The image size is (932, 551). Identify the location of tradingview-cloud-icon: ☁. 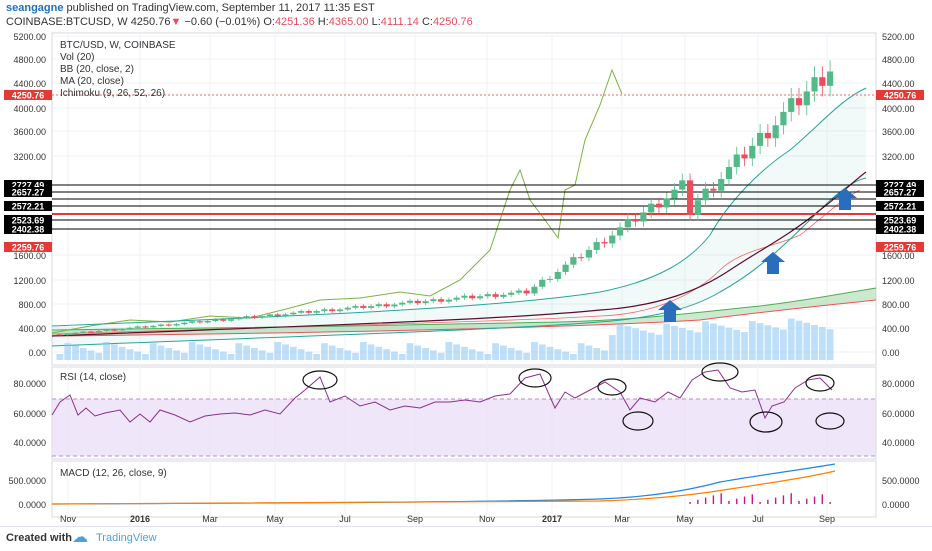
(80, 537).